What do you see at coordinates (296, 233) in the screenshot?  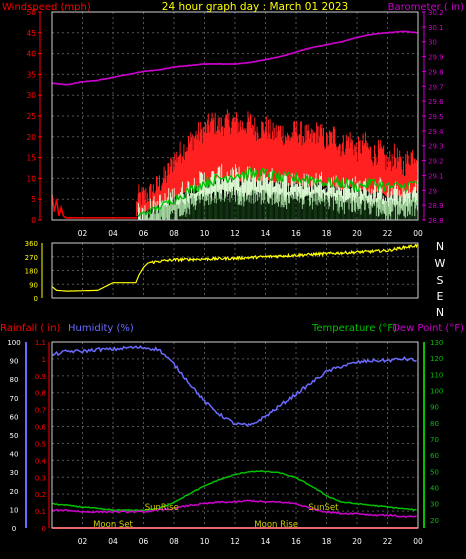 I see `wind-x-tick: 16` at bounding box center [296, 233].